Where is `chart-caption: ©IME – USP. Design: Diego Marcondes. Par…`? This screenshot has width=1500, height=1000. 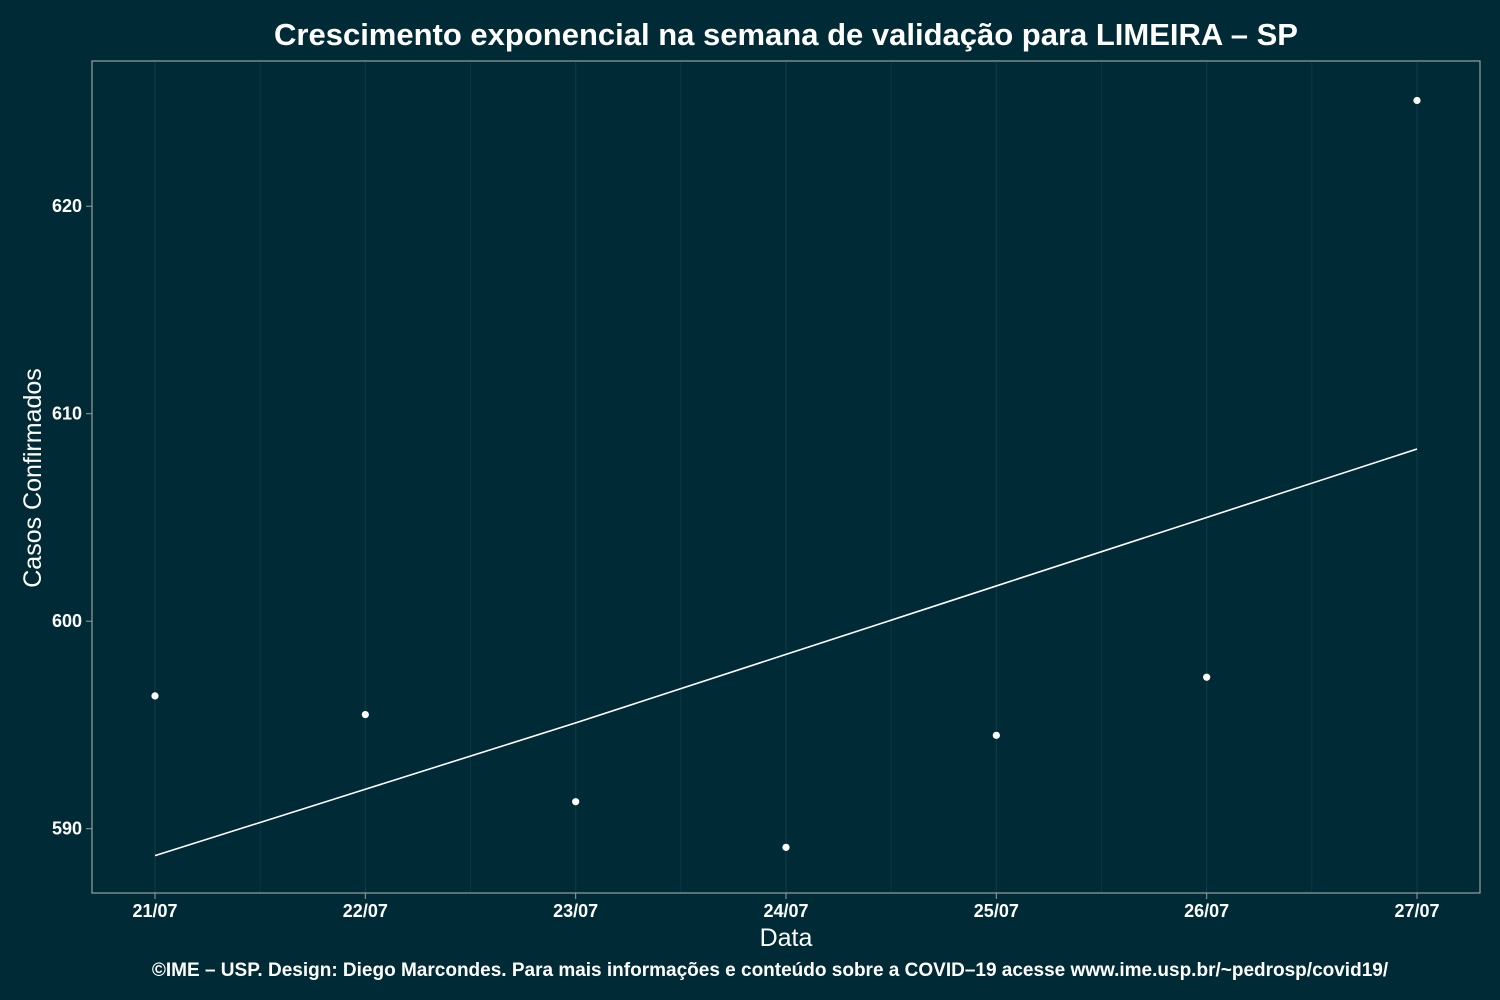 chart-caption: ©IME – USP. Design: Diego Marcondes. Par… is located at coordinates (770, 970).